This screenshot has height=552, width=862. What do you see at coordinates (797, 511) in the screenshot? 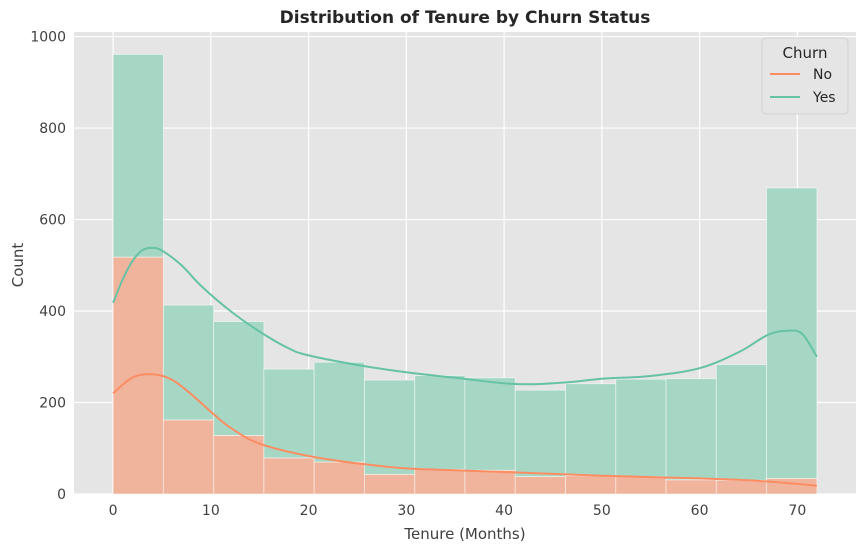
I see `x-tick-label: 70` at bounding box center [797, 511].